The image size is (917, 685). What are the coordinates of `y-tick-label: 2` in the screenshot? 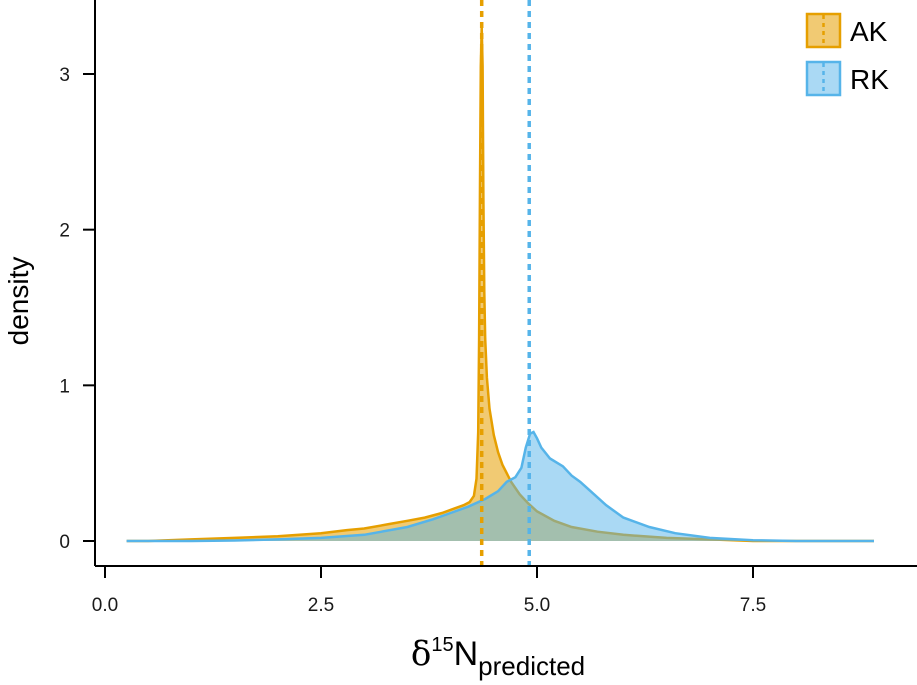 It's located at (64, 231).